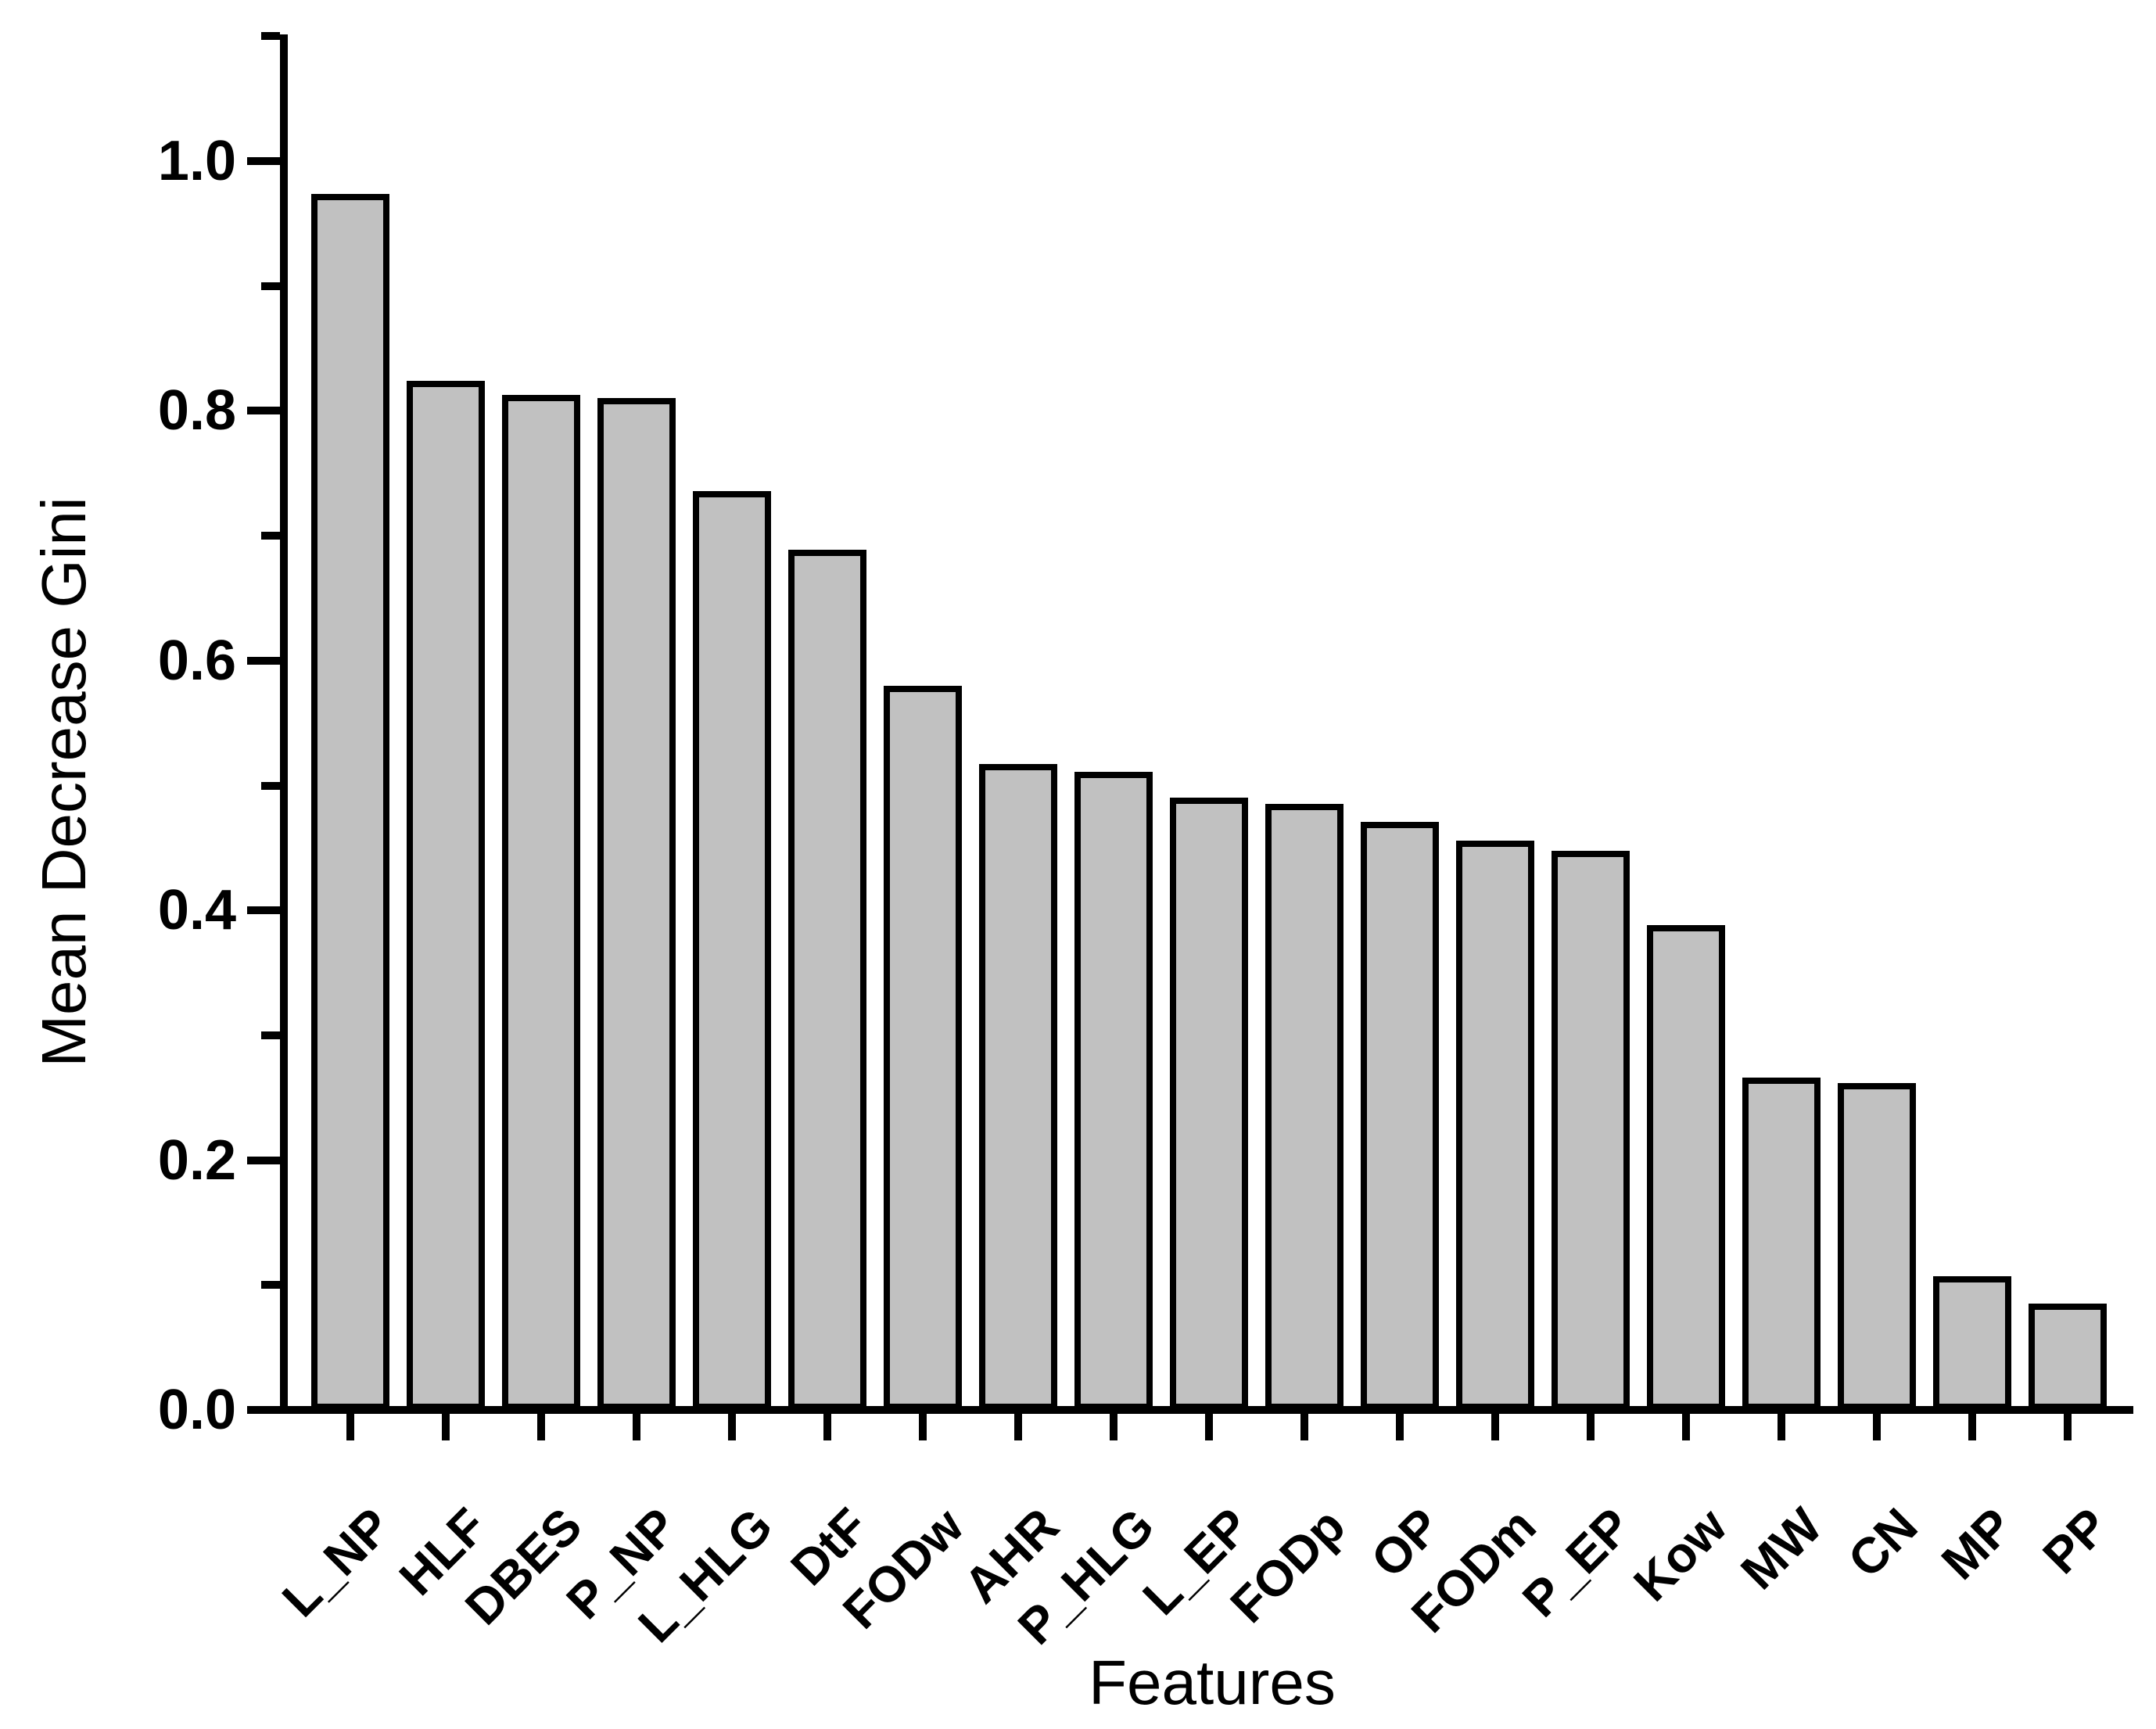 The height and width of the screenshot is (1729, 2156). I want to click on bar-DBES, so click(541, 902).